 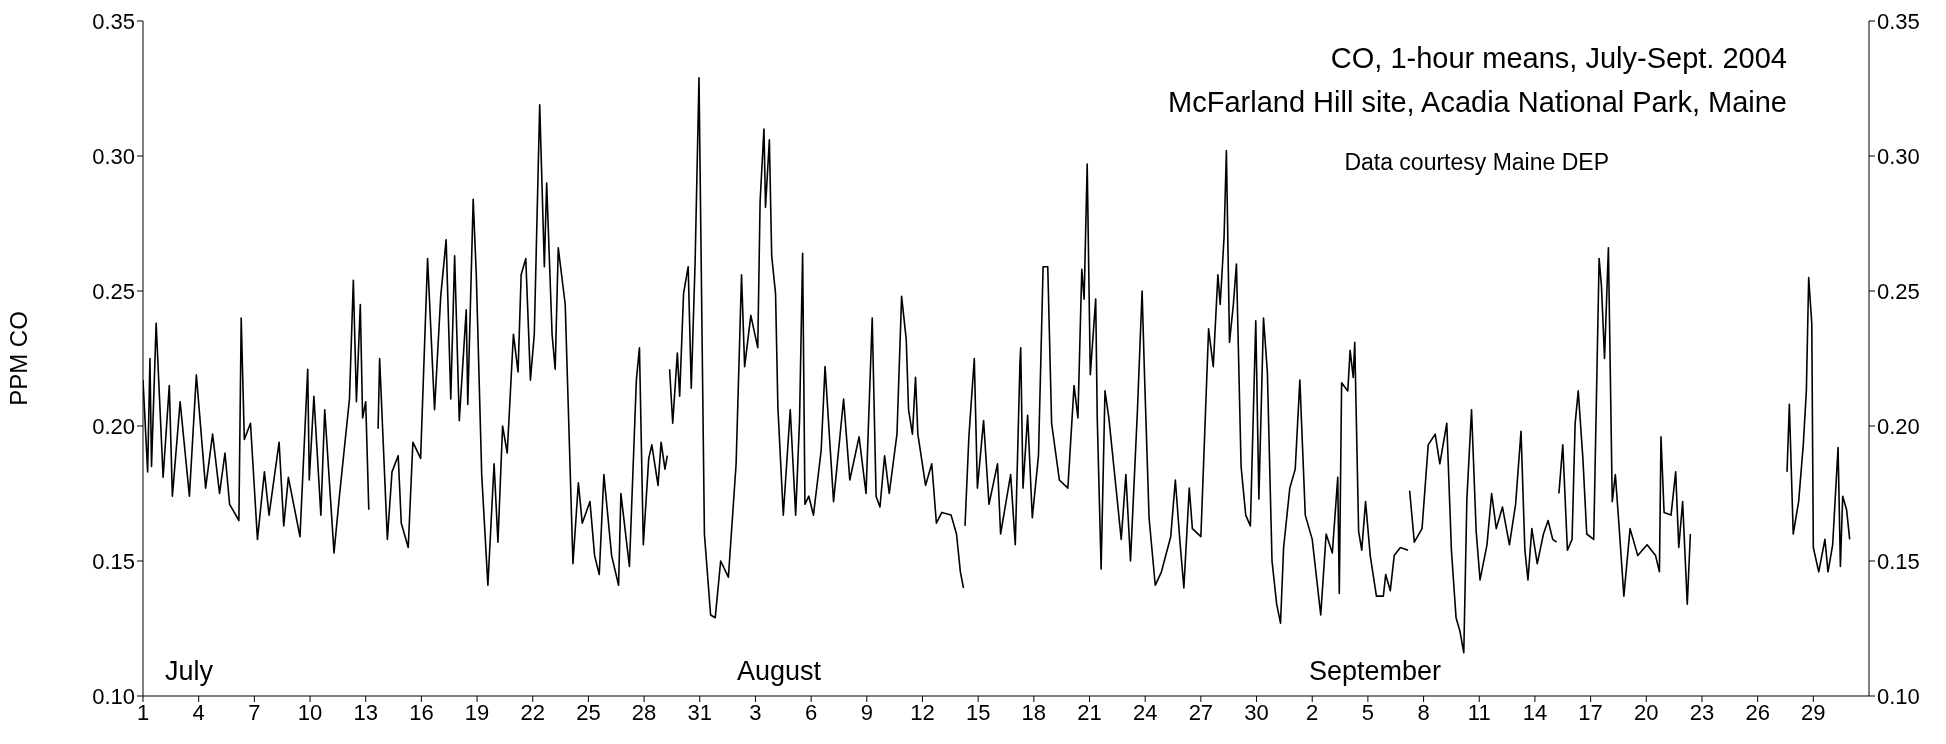 What do you see at coordinates (113, 426) in the screenshot?
I see `y-tick-label: 0.20` at bounding box center [113, 426].